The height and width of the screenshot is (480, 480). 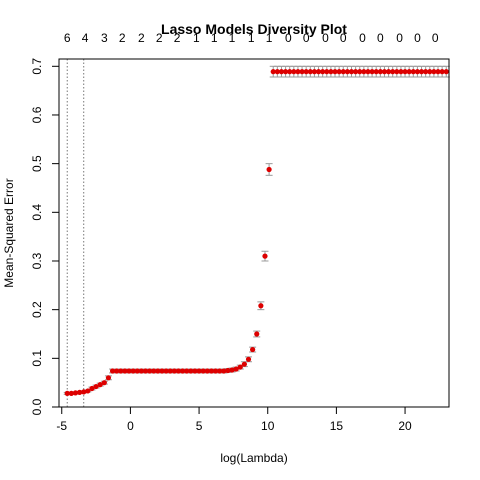 What do you see at coordinates (37, 406) in the screenshot?
I see `y-tick-label: 0.0` at bounding box center [37, 406].